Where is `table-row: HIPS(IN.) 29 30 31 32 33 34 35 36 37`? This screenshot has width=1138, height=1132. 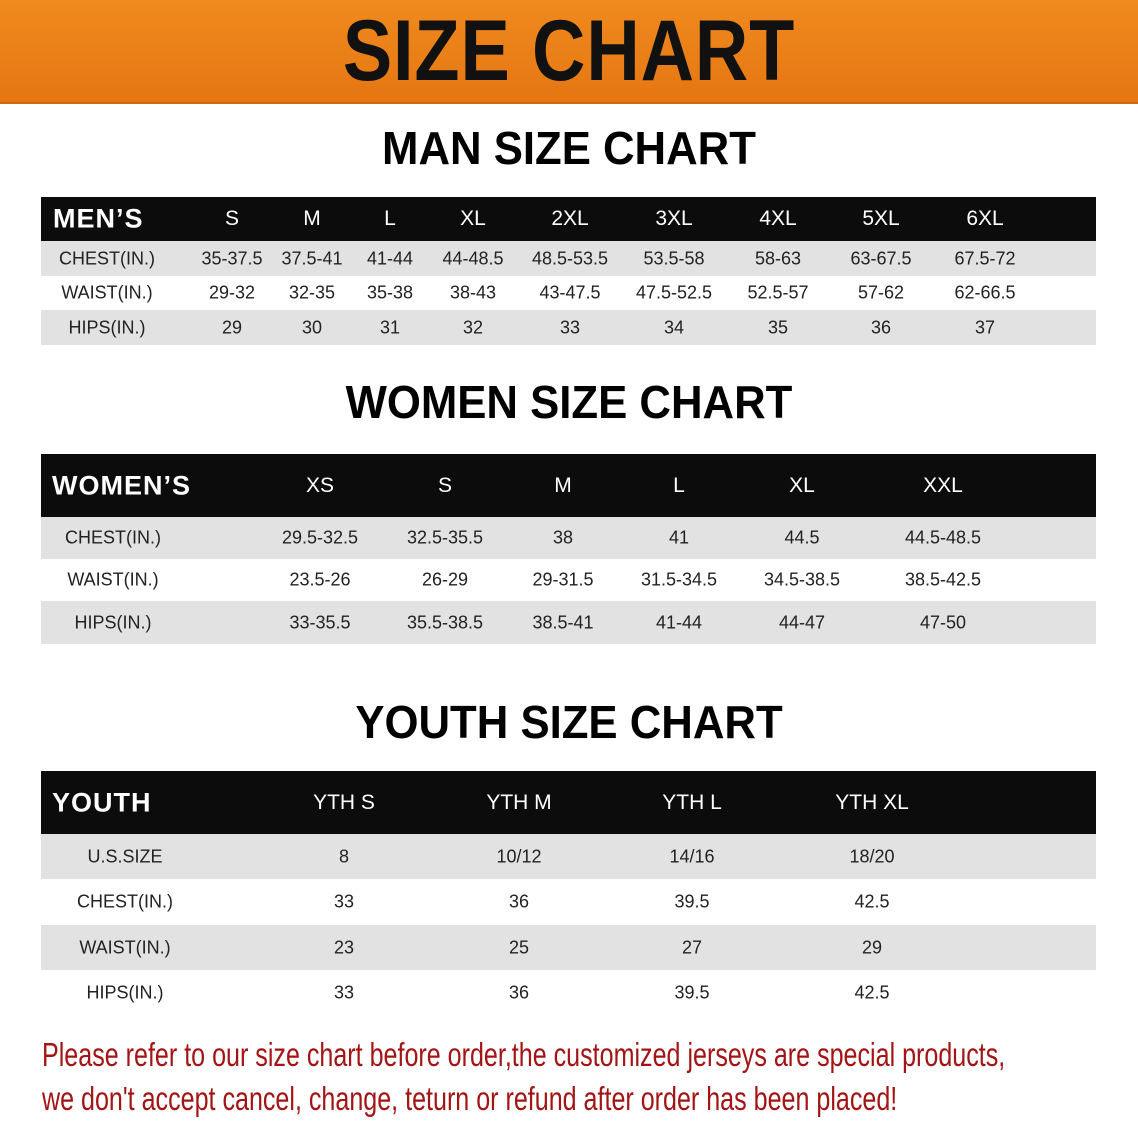 table-row: HIPS(IN.) 29 30 31 32 33 34 35 36 37 is located at coordinates (568, 327).